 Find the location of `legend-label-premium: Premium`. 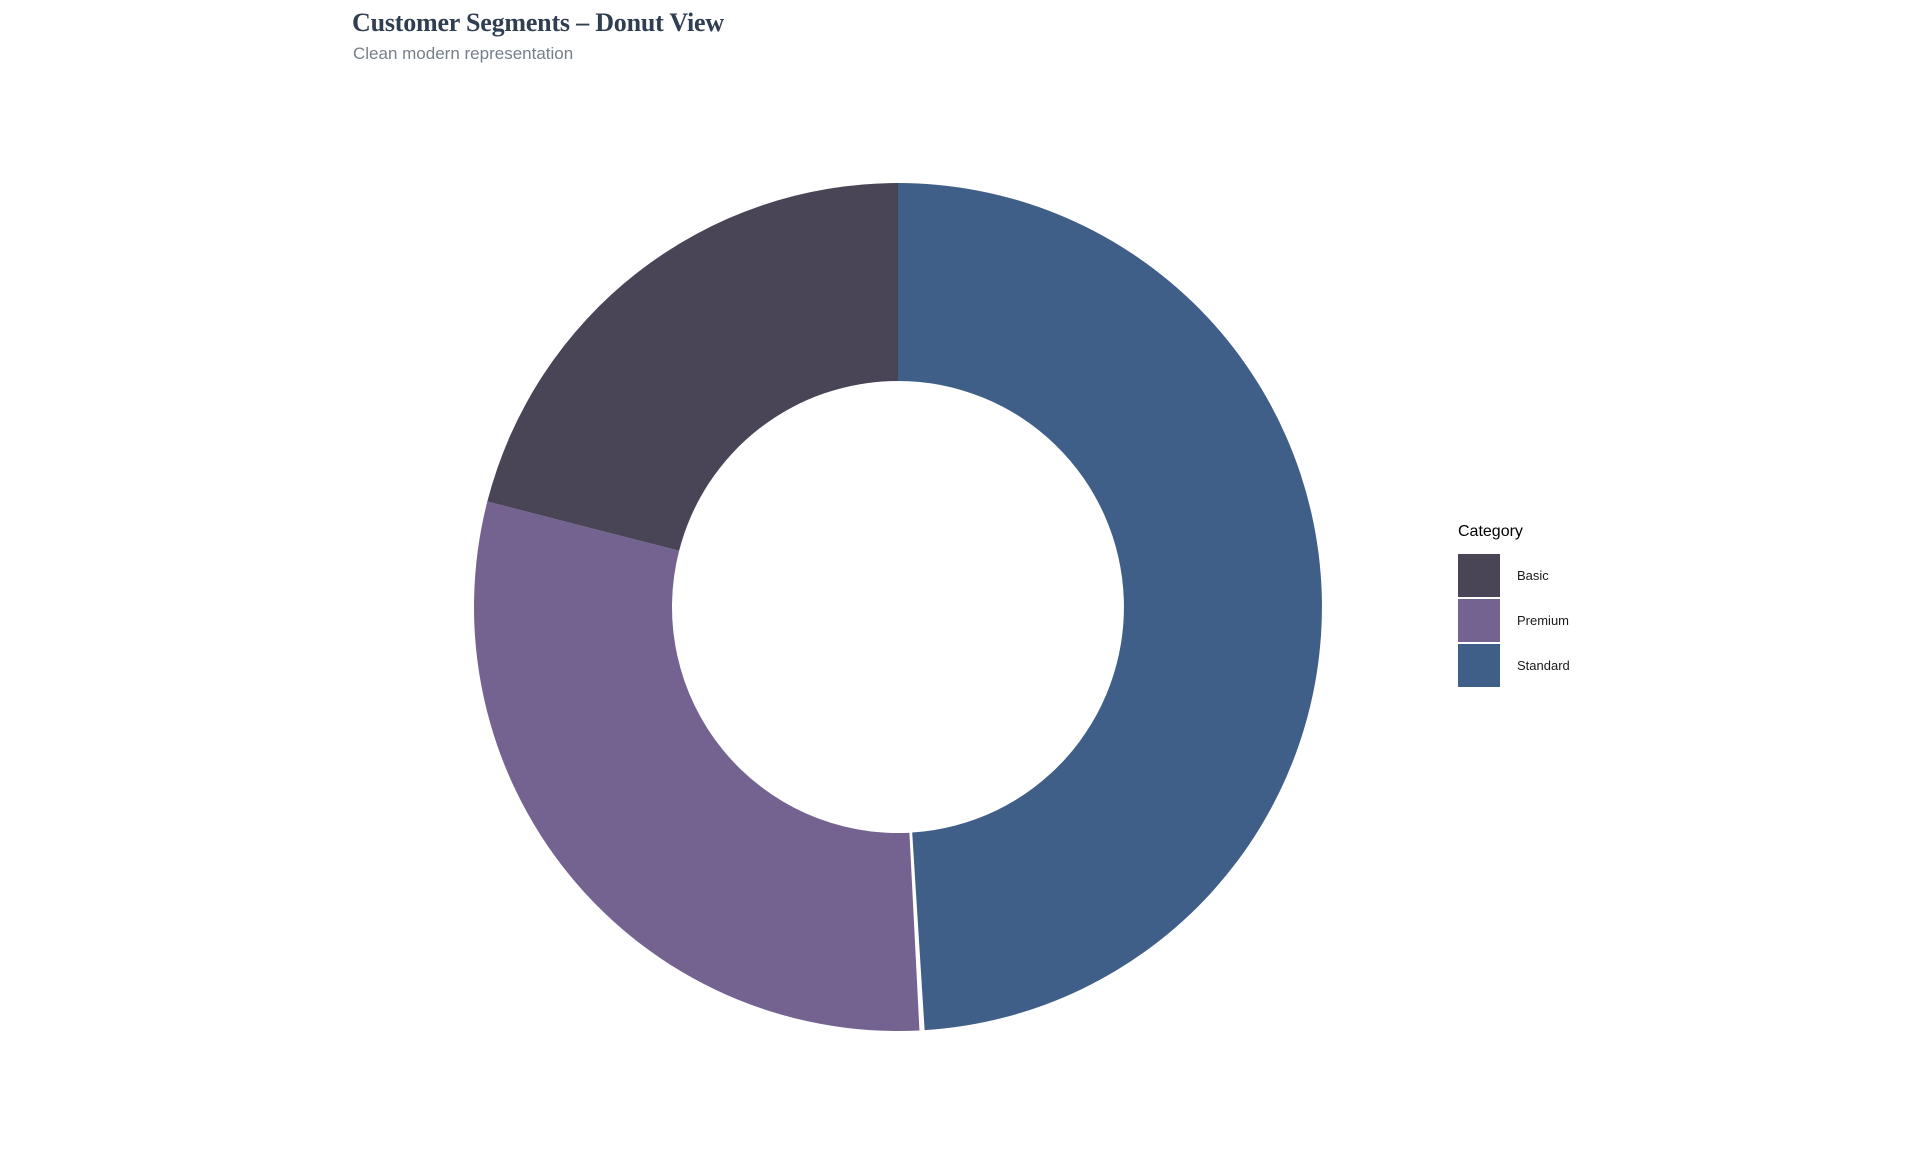

legend-label-premium: Premium is located at coordinates (1543, 620).